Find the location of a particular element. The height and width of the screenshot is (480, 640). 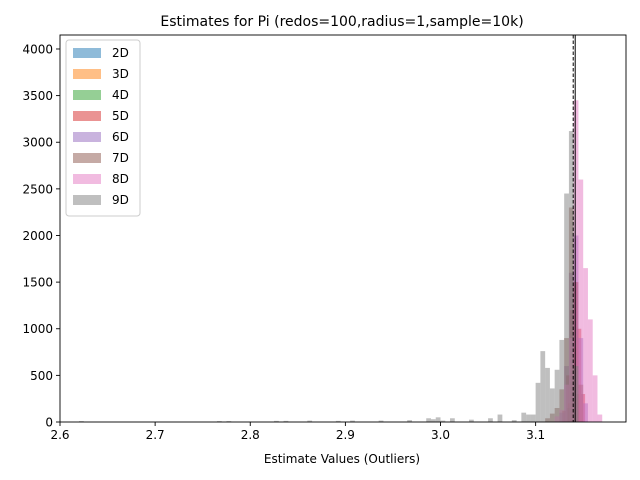

y-tick-label: 1500 is located at coordinates (37, 283).